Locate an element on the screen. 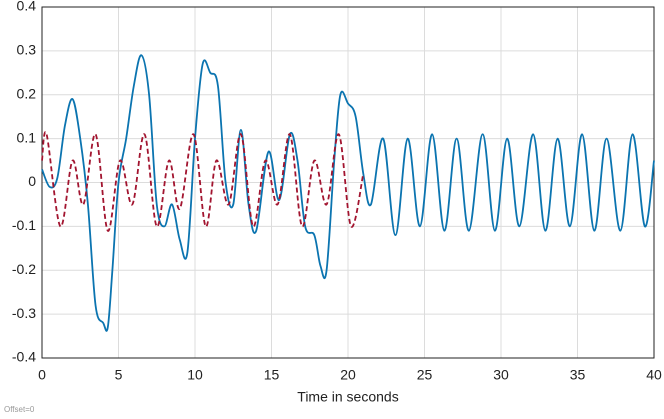 Image resolution: width=664 pixels, height=419 pixels. x-tick-label: 25 is located at coordinates (425, 375).